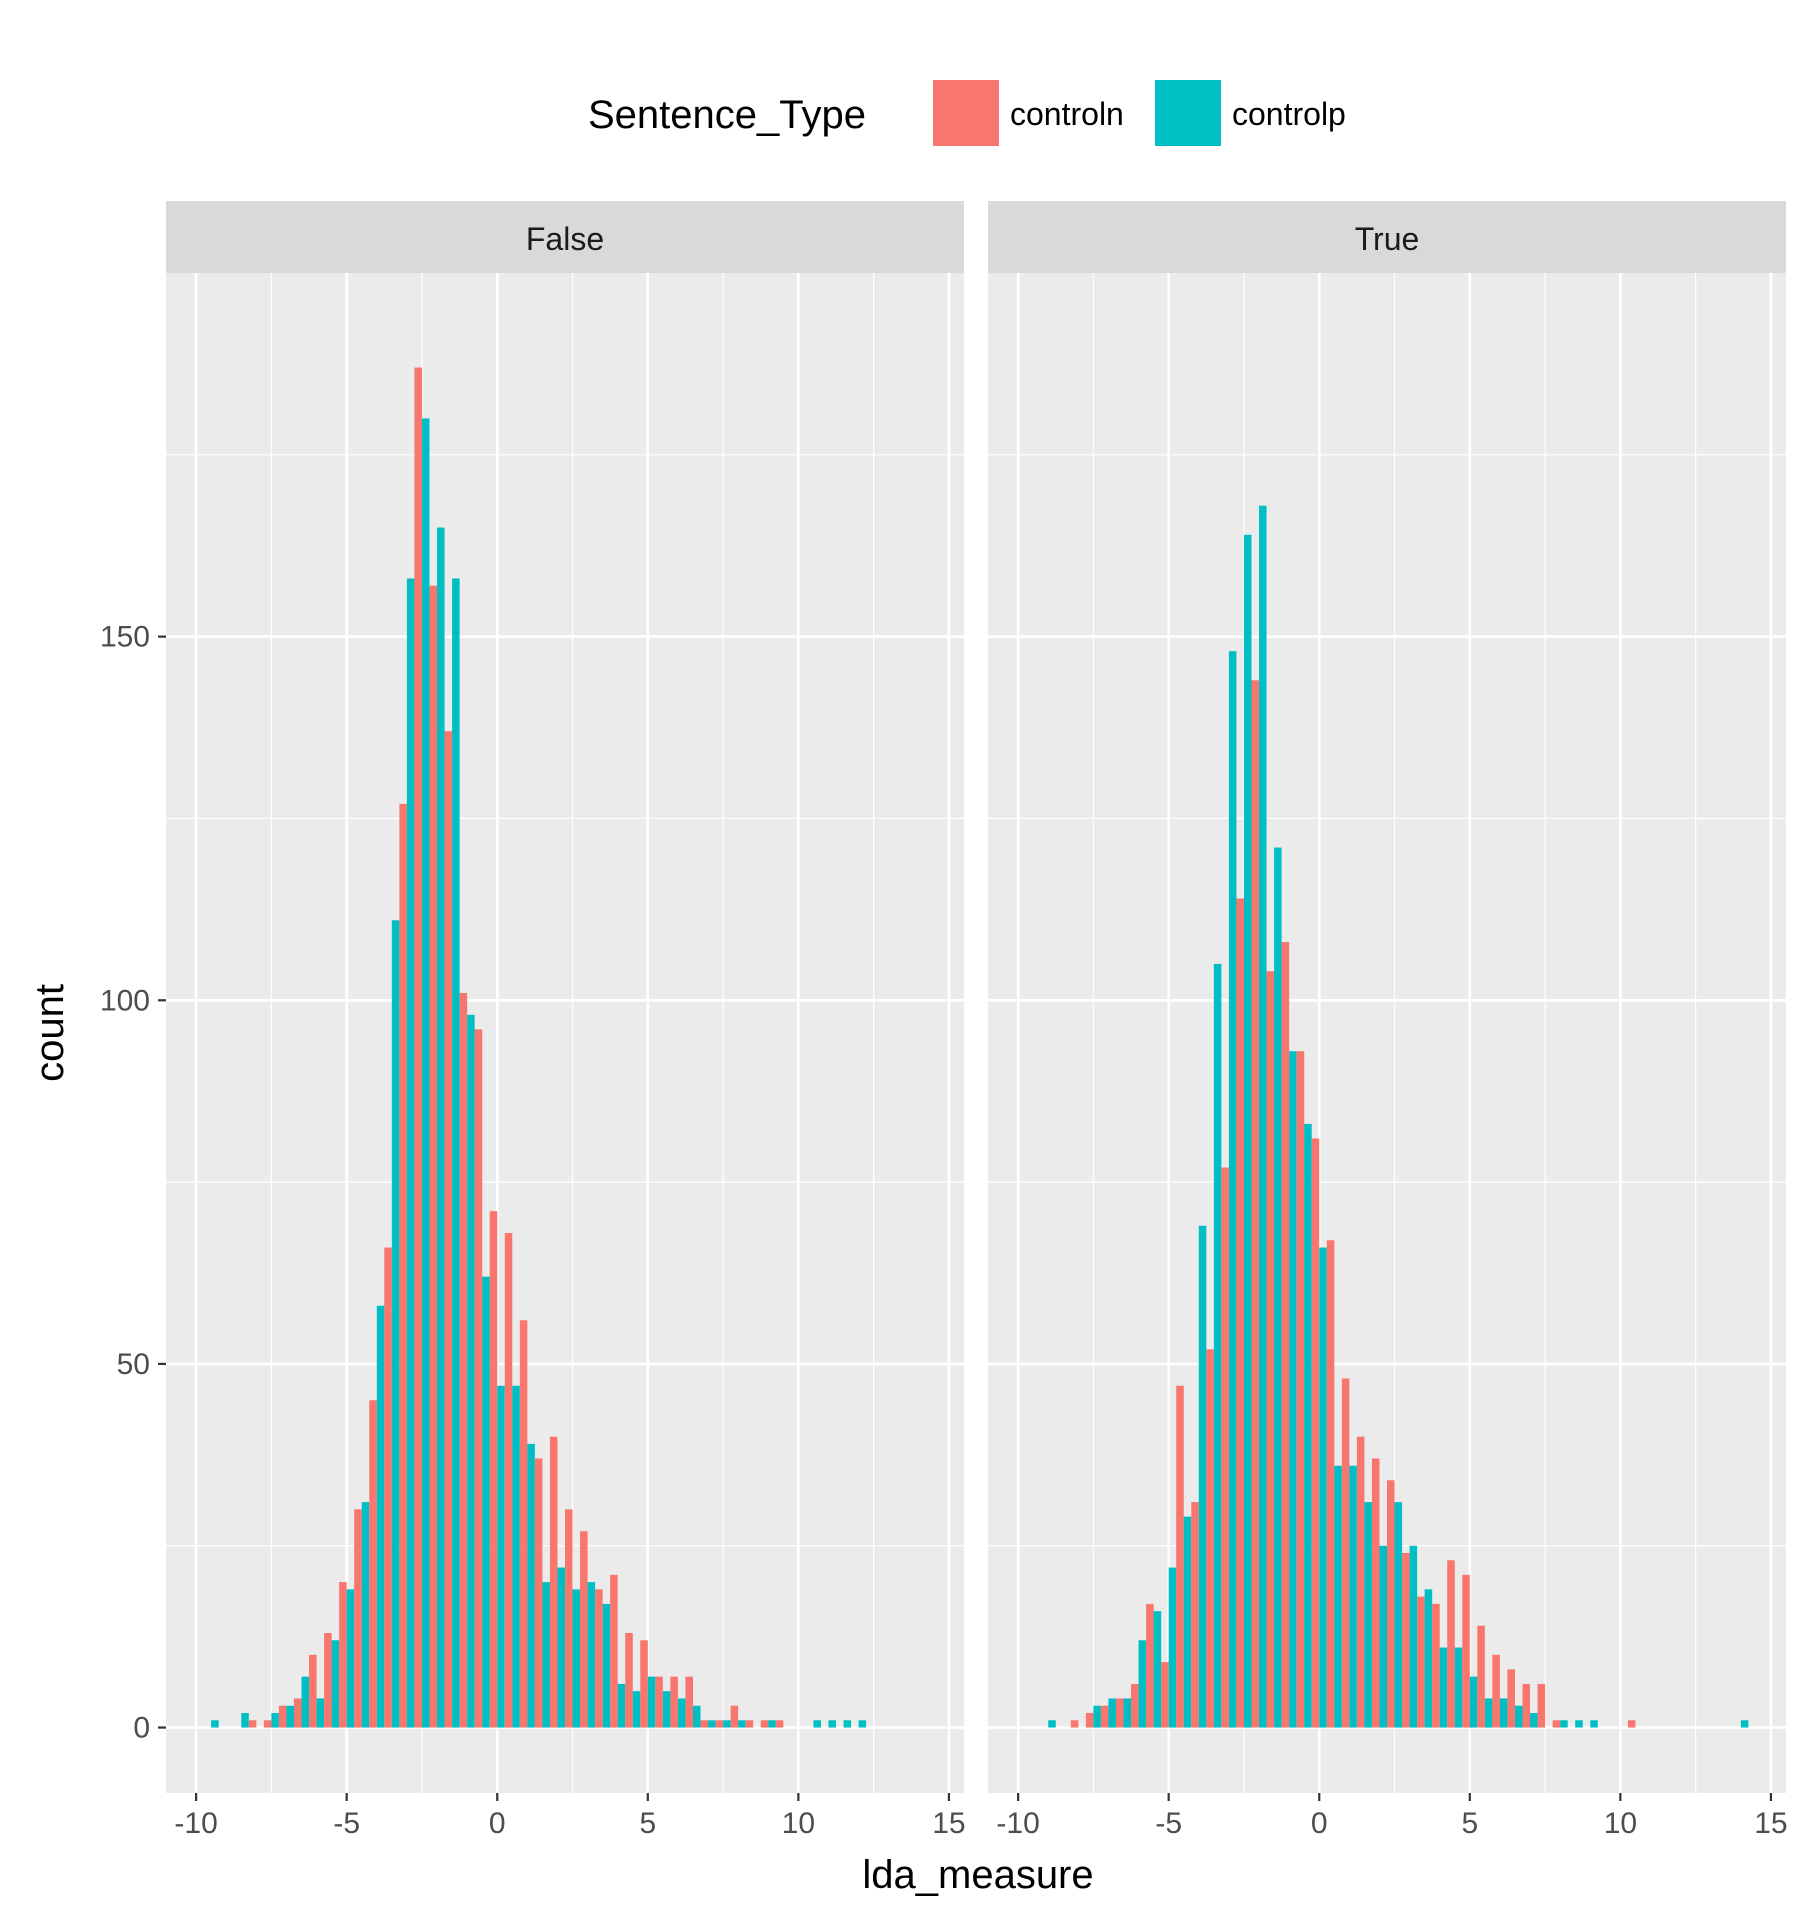 Image resolution: width=1795 pixels, height=1908 pixels. Describe the element at coordinates (1289, 114) in the screenshot. I see `legend-label-controlp: controlp` at that location.